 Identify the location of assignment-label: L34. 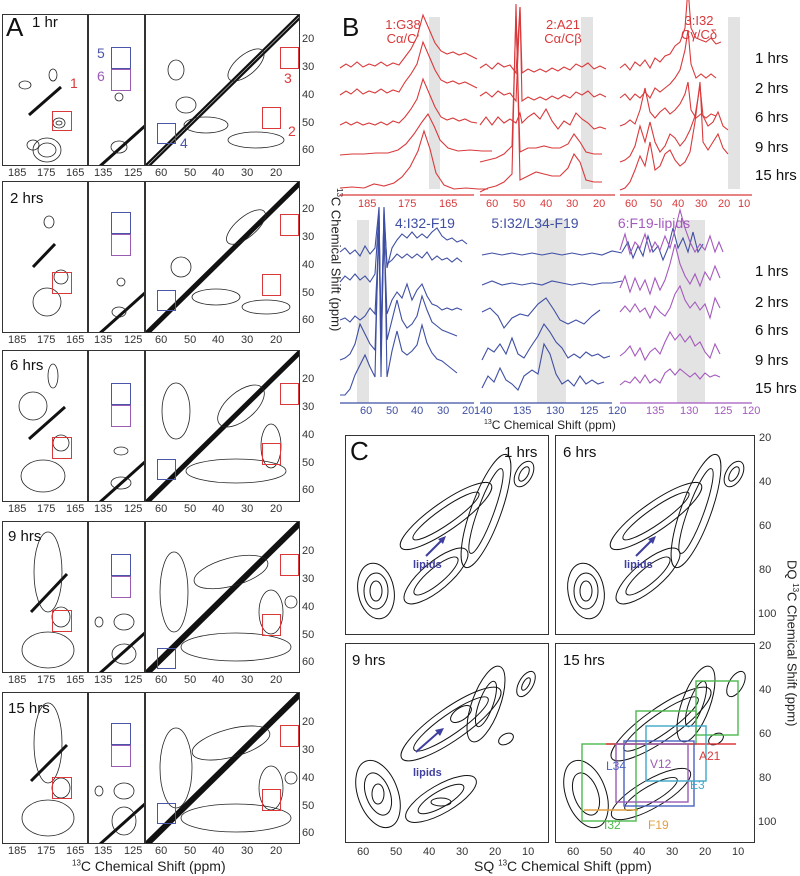
(616, 766).